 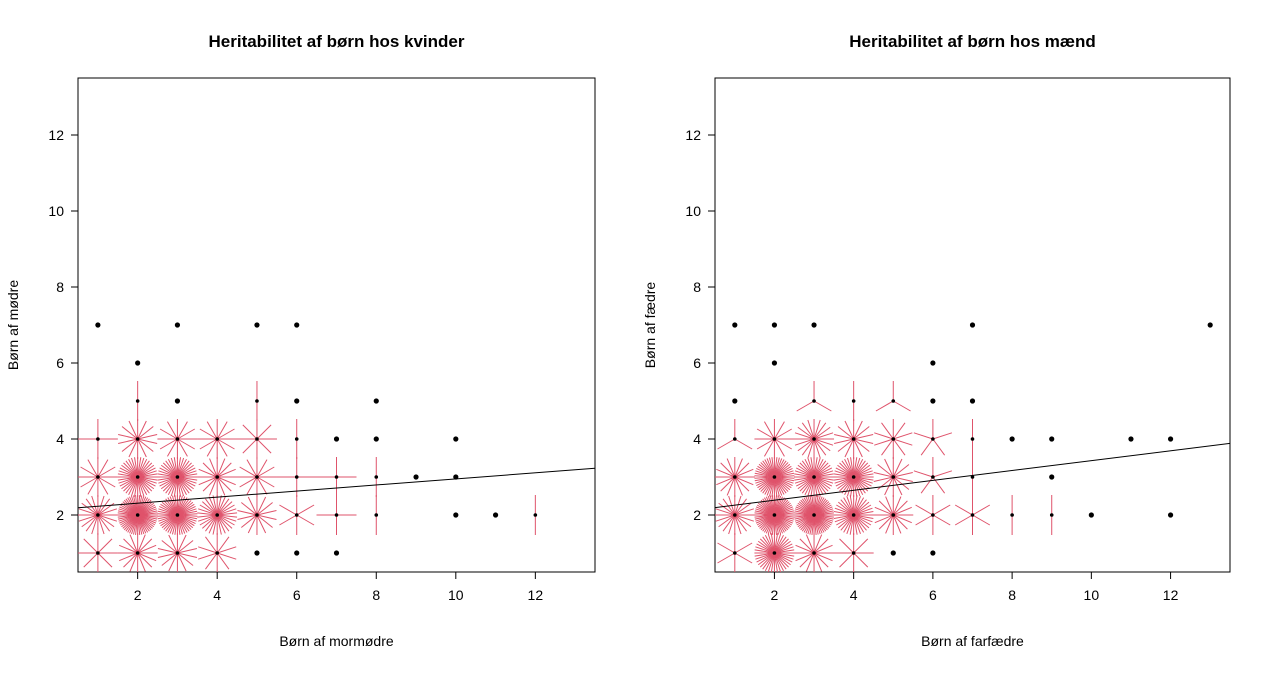 What do you see at coordinates (972, 475) in the screenshot?
I see `regression-line` at bounding box center [972, 475].